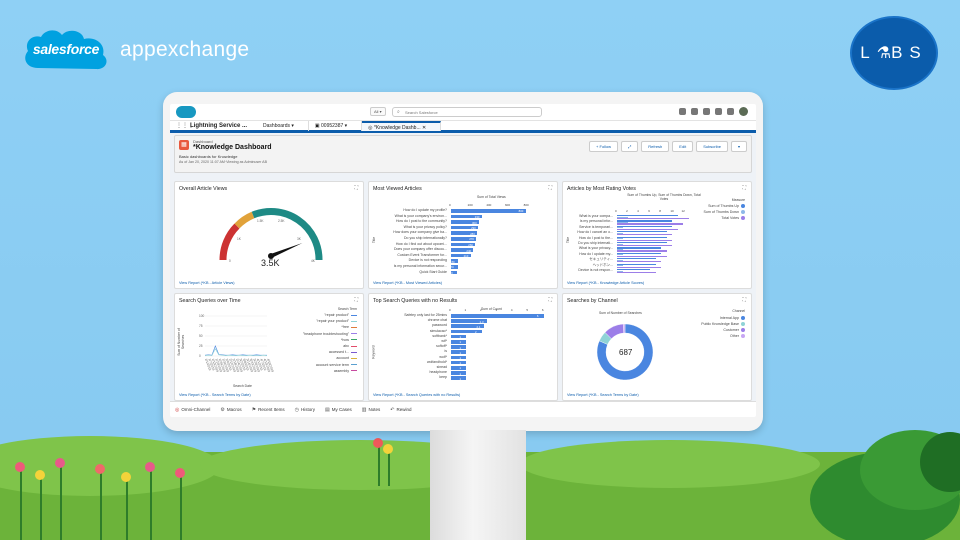 This screenshot has width=960, height=540. What do you see at coordinates (185, 126) in the screenshot?
I see `app-launcher-icon: ⋮⋮⋮` at bounding box center [185, 126].